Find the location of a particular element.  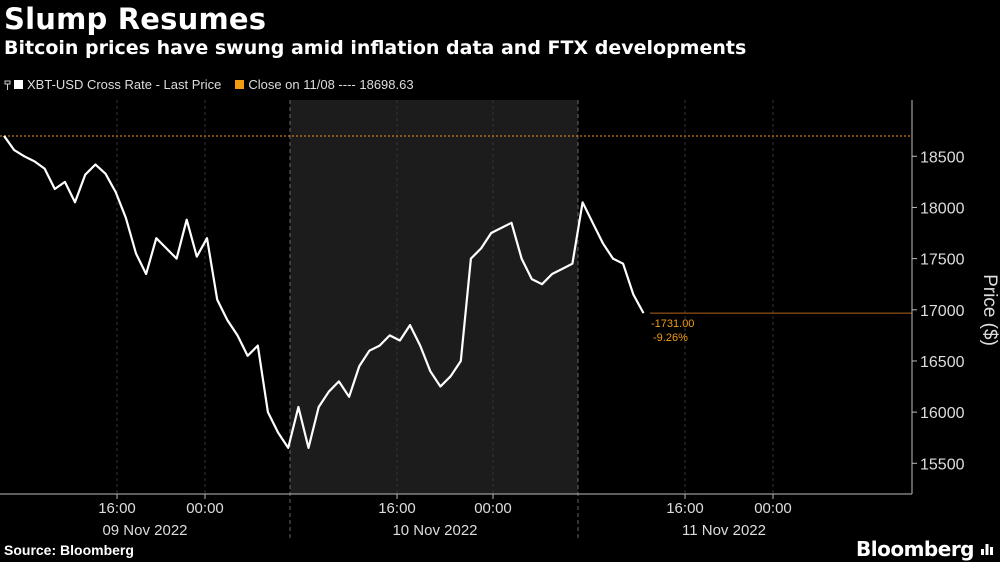

legend-swatch-close is located at coordinates (240, 84).